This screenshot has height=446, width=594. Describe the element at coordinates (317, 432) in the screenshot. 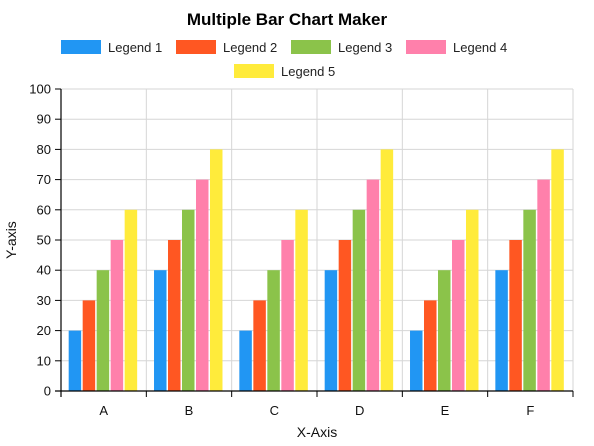

I see `x-axis-label: X-Axis` at that location.